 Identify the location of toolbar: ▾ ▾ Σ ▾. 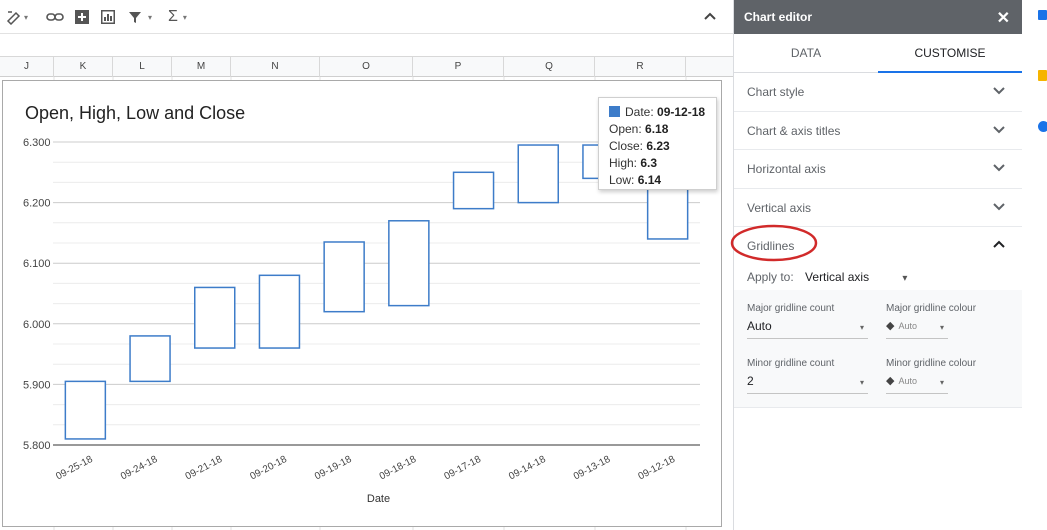
(366, 17).